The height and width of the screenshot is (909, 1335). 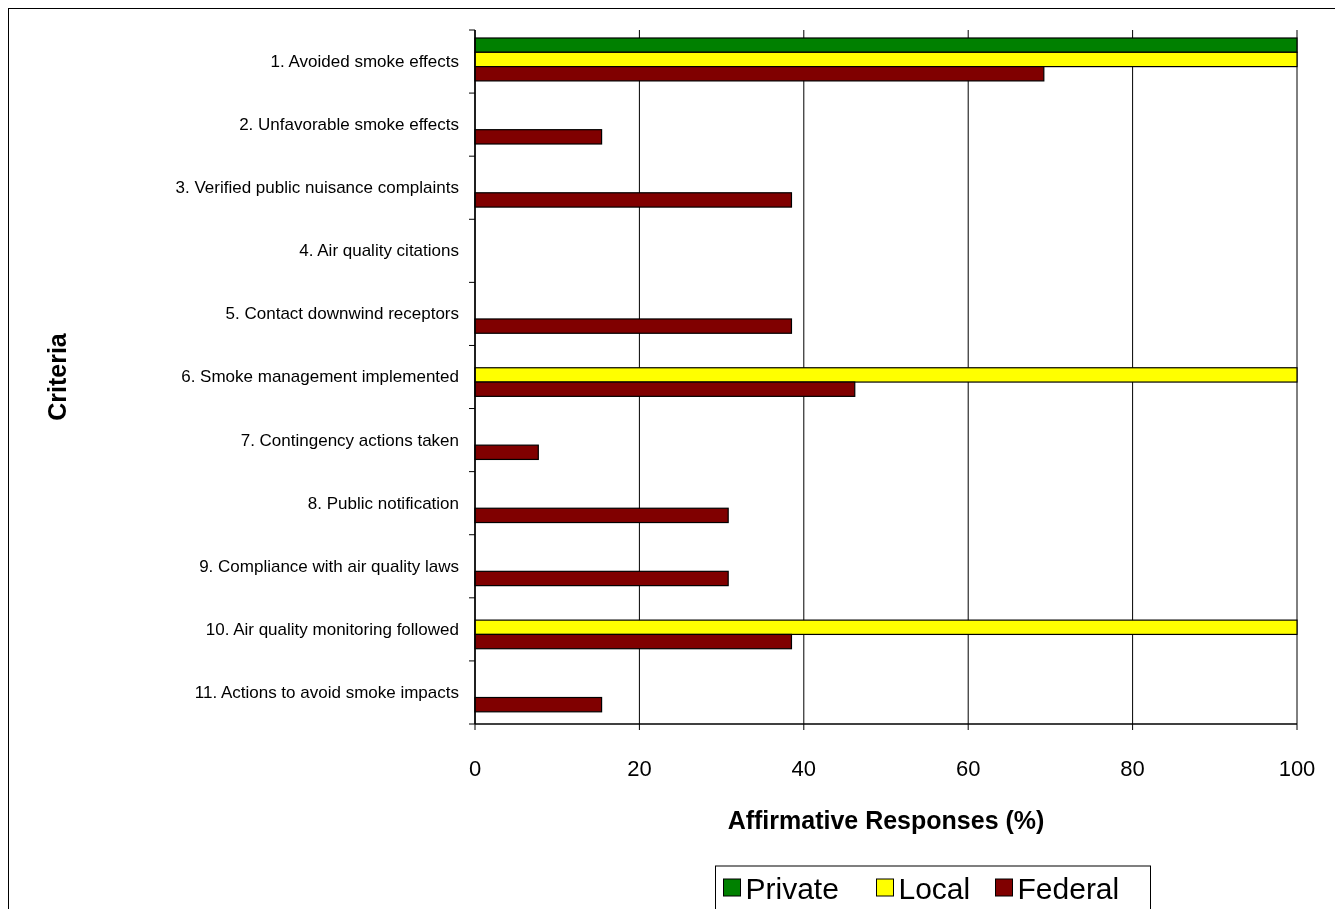 I want to click on y-tick-label: 1. Avoided smoke effects, so click(x=364, y=61).